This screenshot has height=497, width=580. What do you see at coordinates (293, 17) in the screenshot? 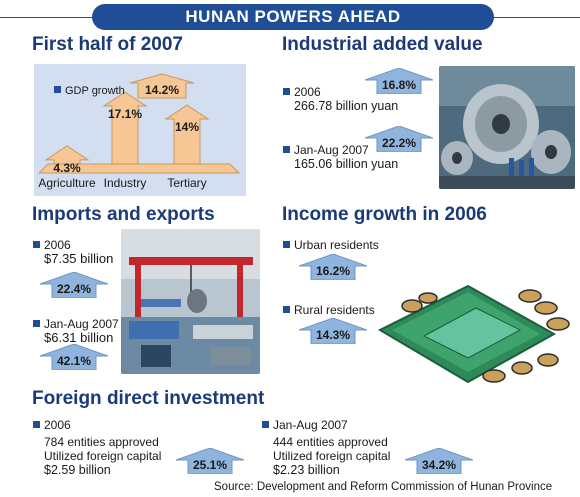
I see `page-title-banner: HUNAN POWERS AHEAD` at bounding box center [293, 17].